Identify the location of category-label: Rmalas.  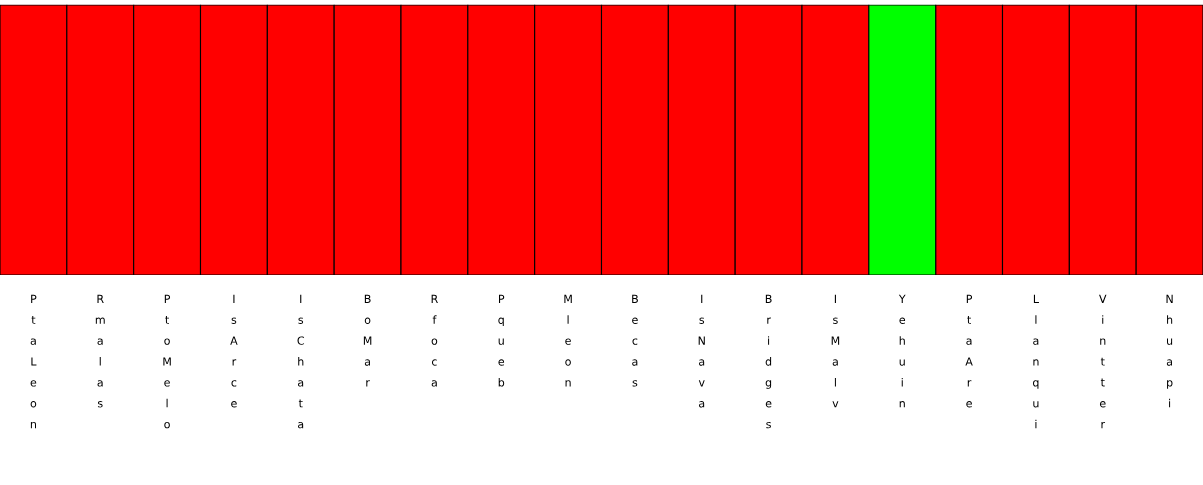
(100, 351).